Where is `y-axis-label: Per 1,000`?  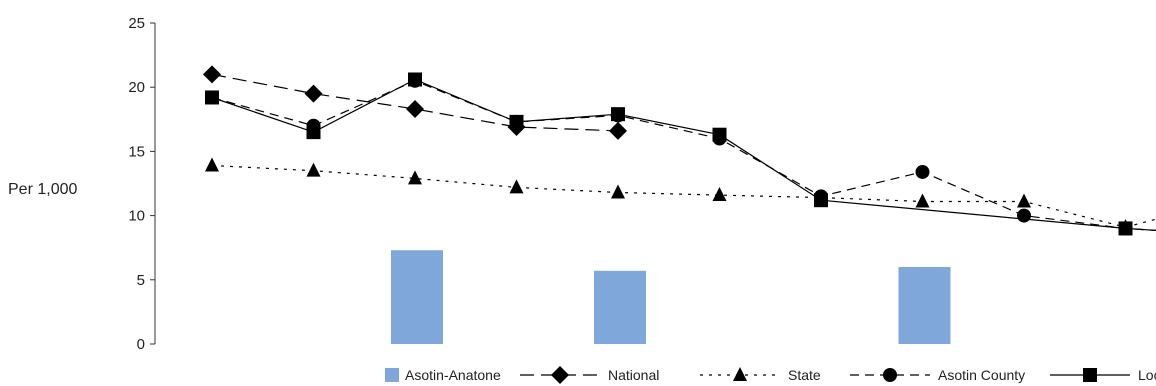 y-axis-label: Per 1,000 is located at coordinates (42, 189).